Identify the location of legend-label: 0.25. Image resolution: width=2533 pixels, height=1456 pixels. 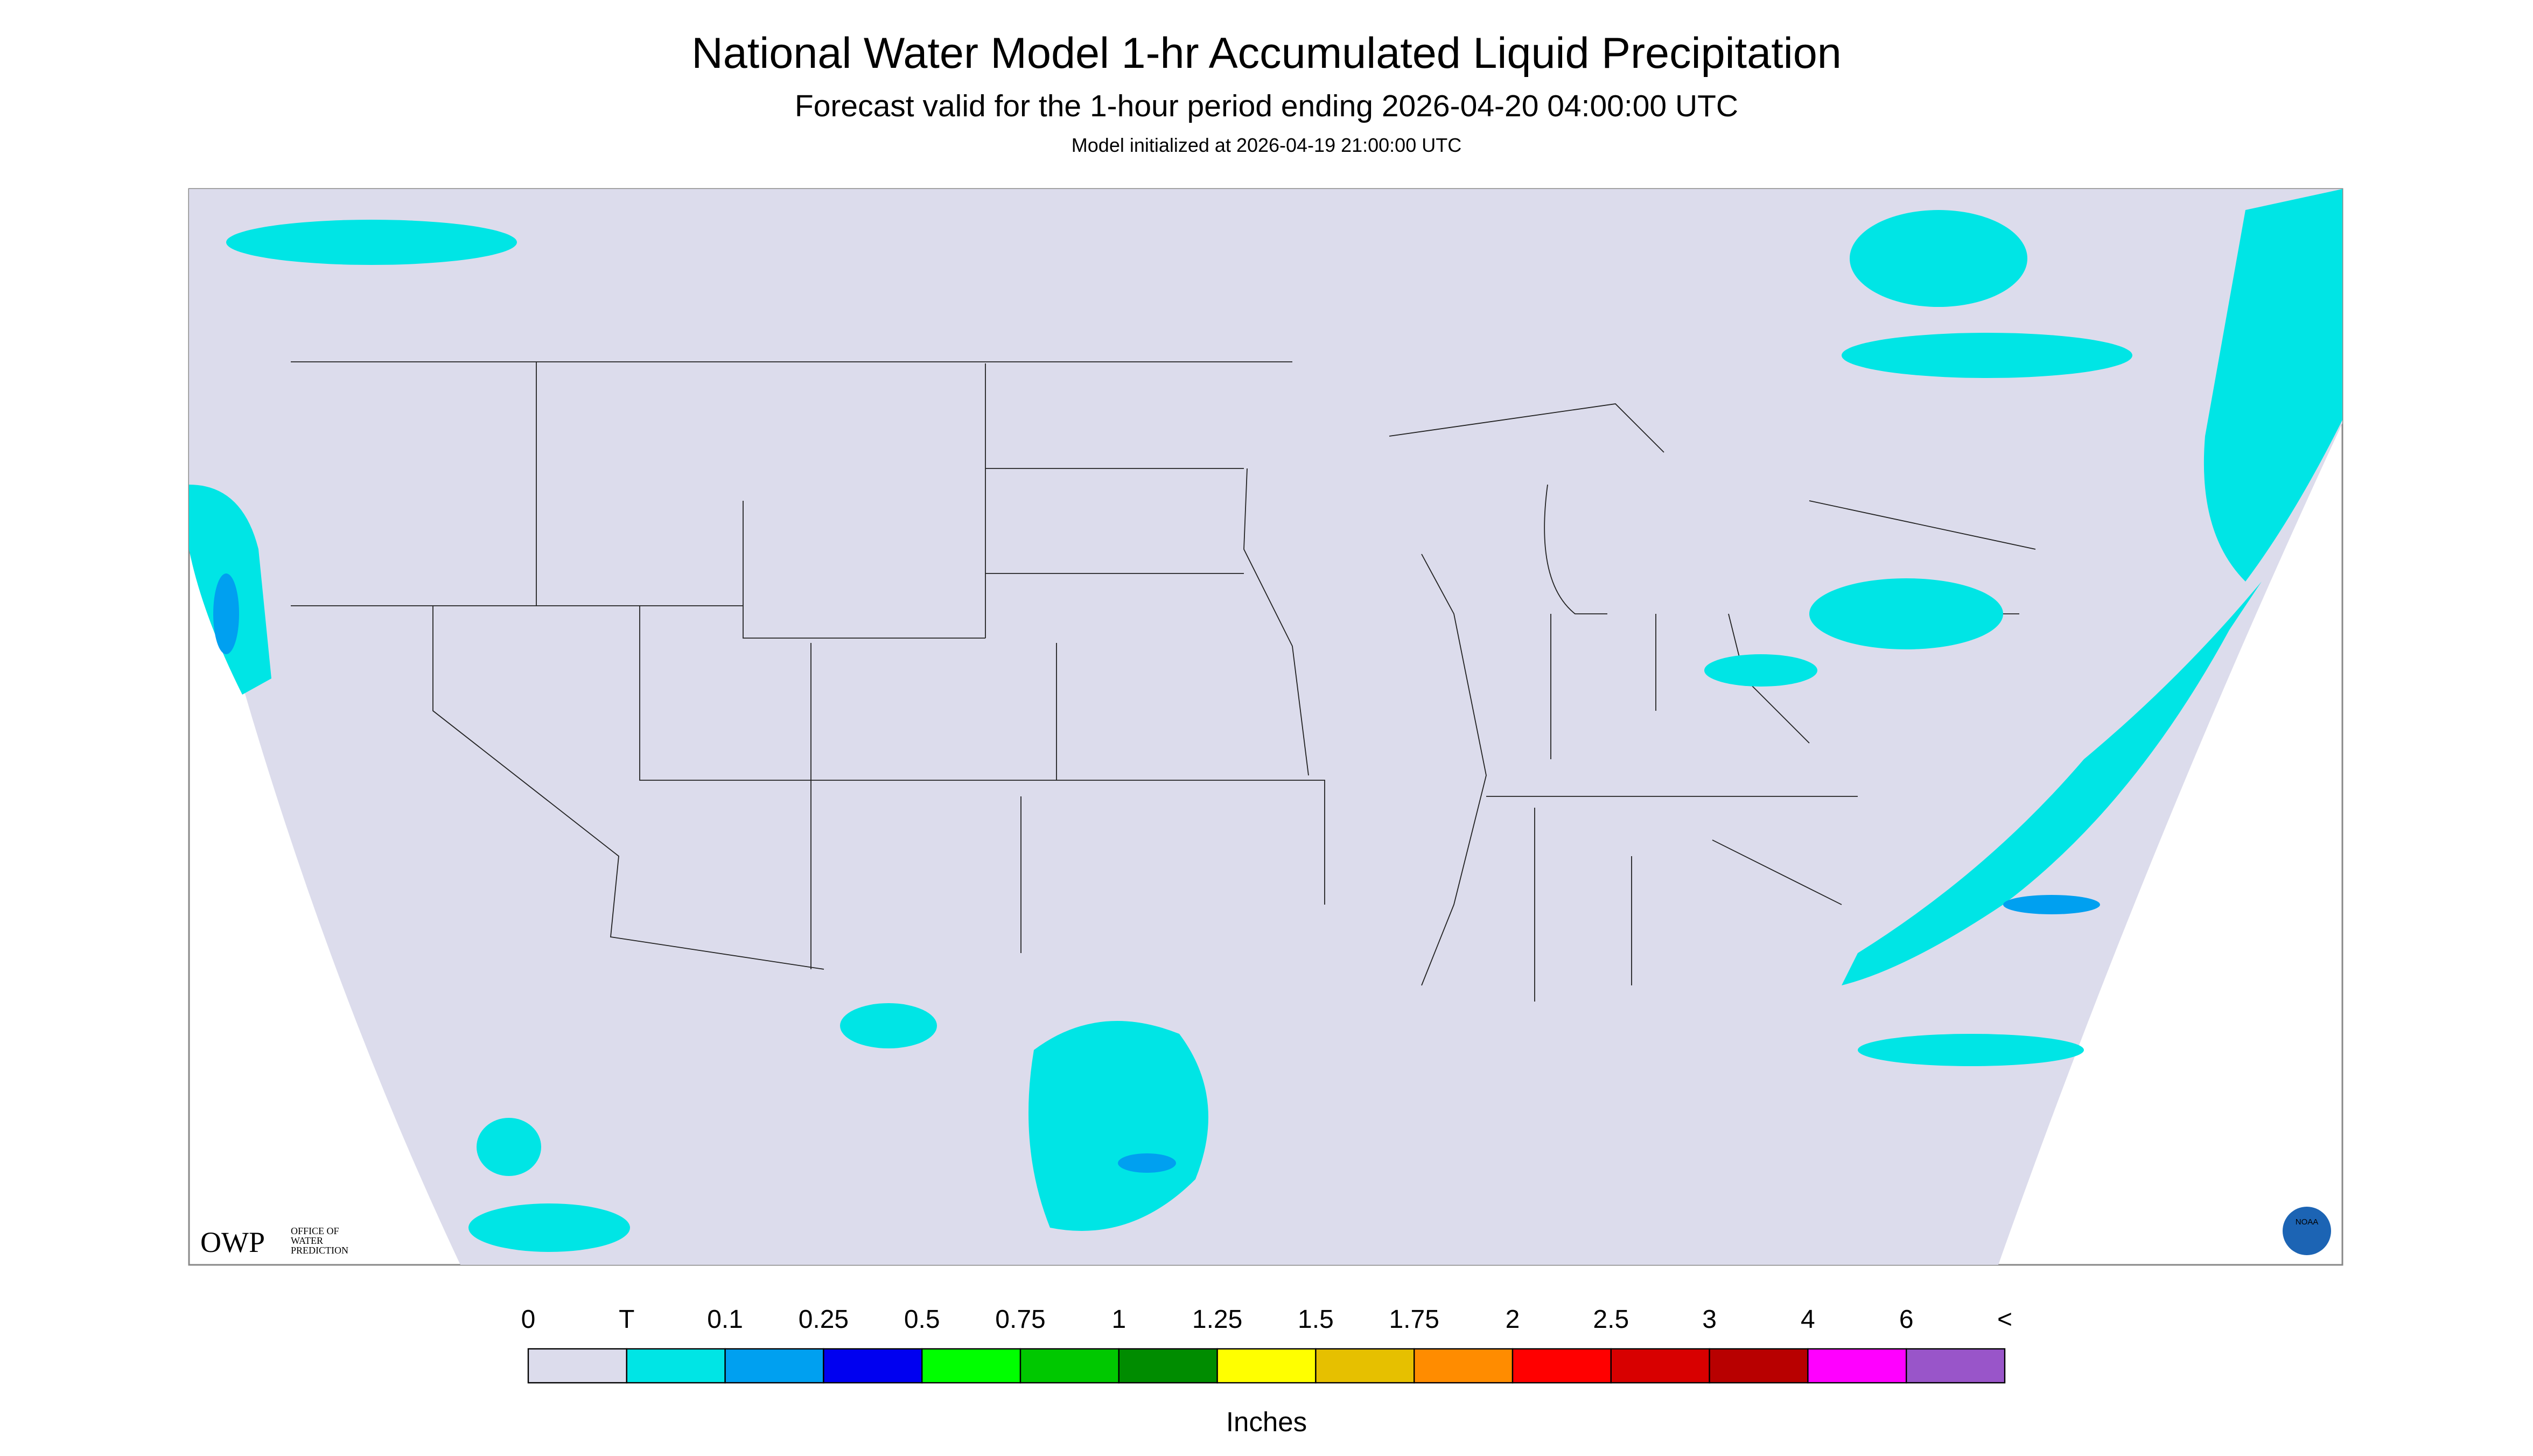
(824, 1319).